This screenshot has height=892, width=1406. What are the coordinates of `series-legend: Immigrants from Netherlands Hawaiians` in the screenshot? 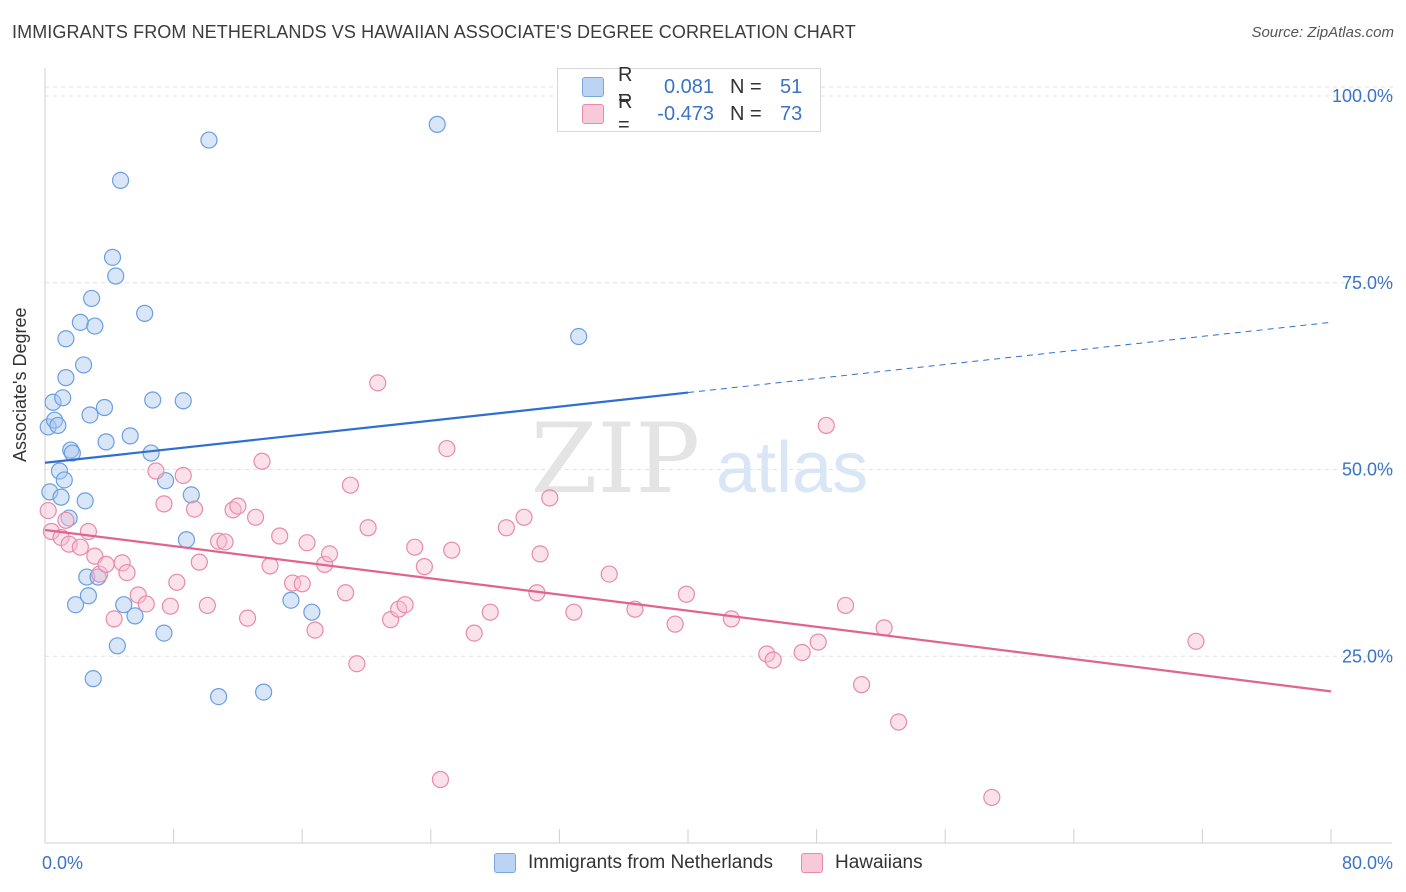 It's located at (722, 863).